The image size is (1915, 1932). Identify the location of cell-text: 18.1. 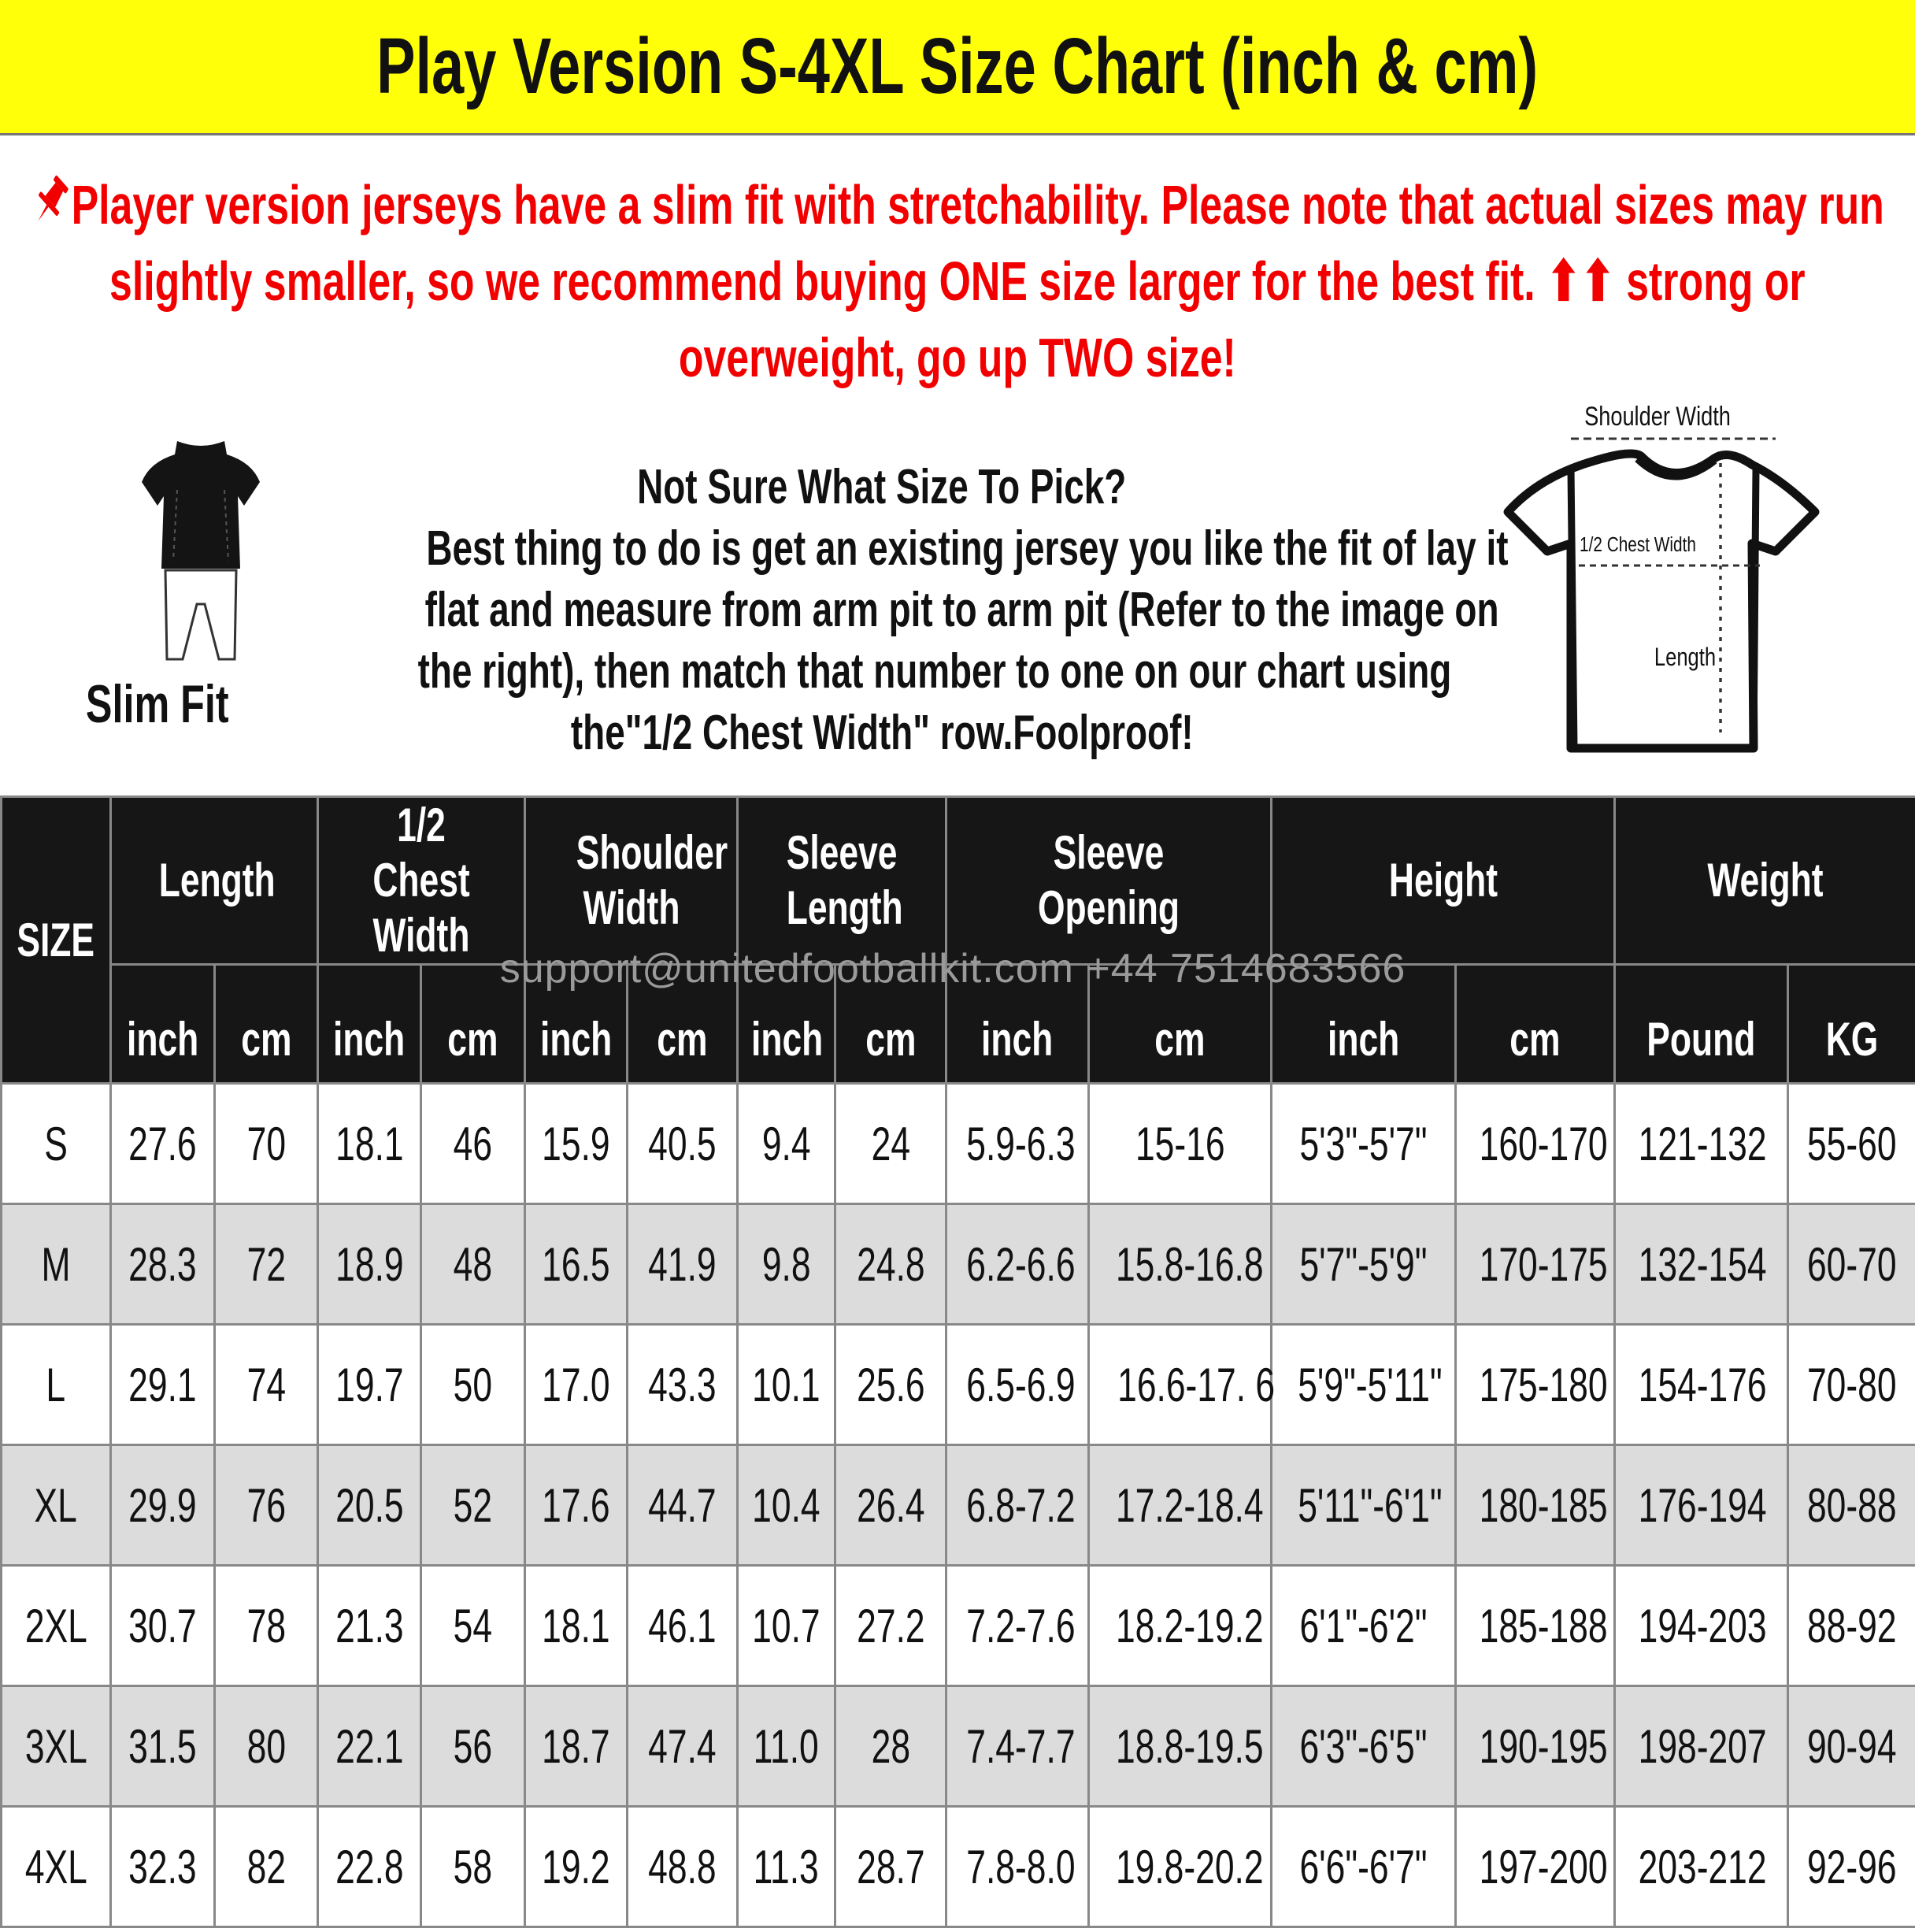
(576, 1625).